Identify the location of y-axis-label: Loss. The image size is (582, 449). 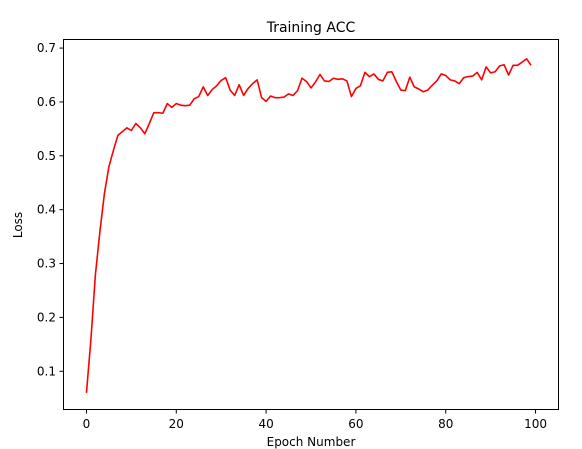
(18, 225).